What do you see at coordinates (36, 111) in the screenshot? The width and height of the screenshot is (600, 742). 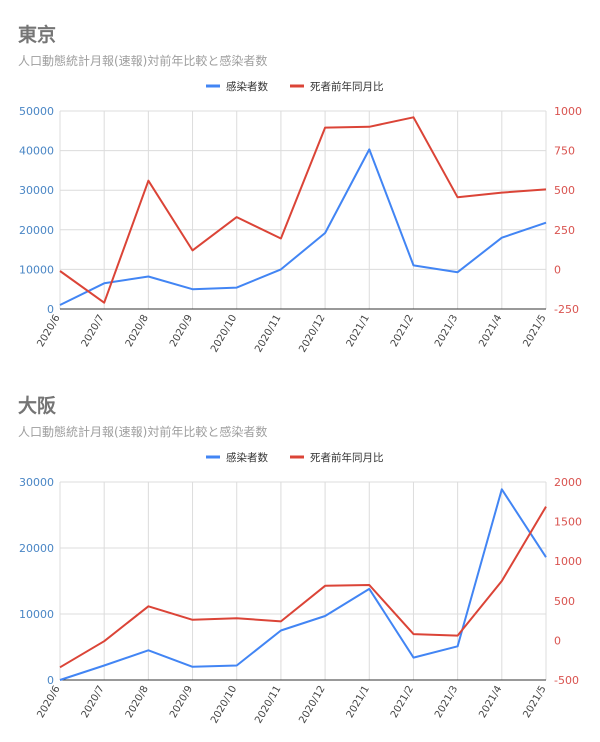 I see `y-tick-label-left: 50000` at bounding box center [36, 111].